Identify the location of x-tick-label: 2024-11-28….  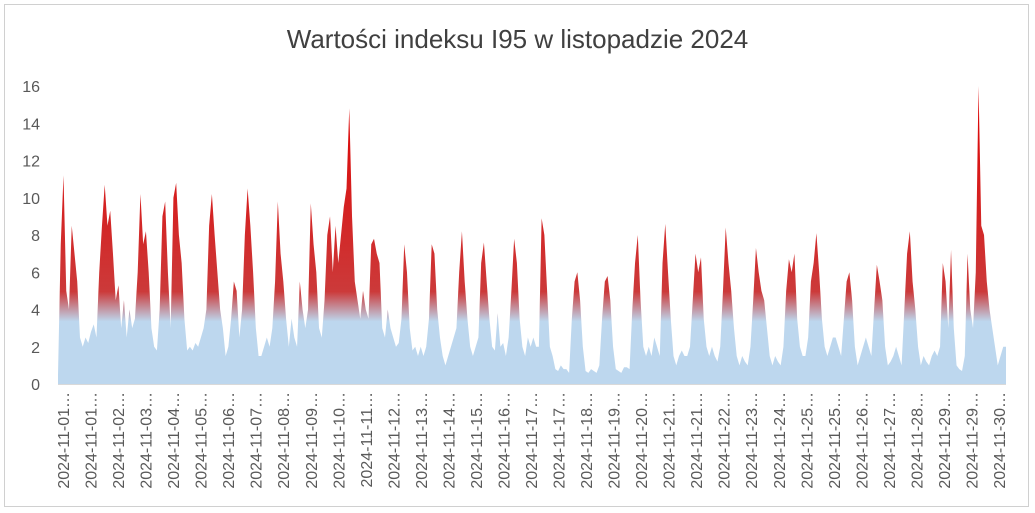
(917, 440).